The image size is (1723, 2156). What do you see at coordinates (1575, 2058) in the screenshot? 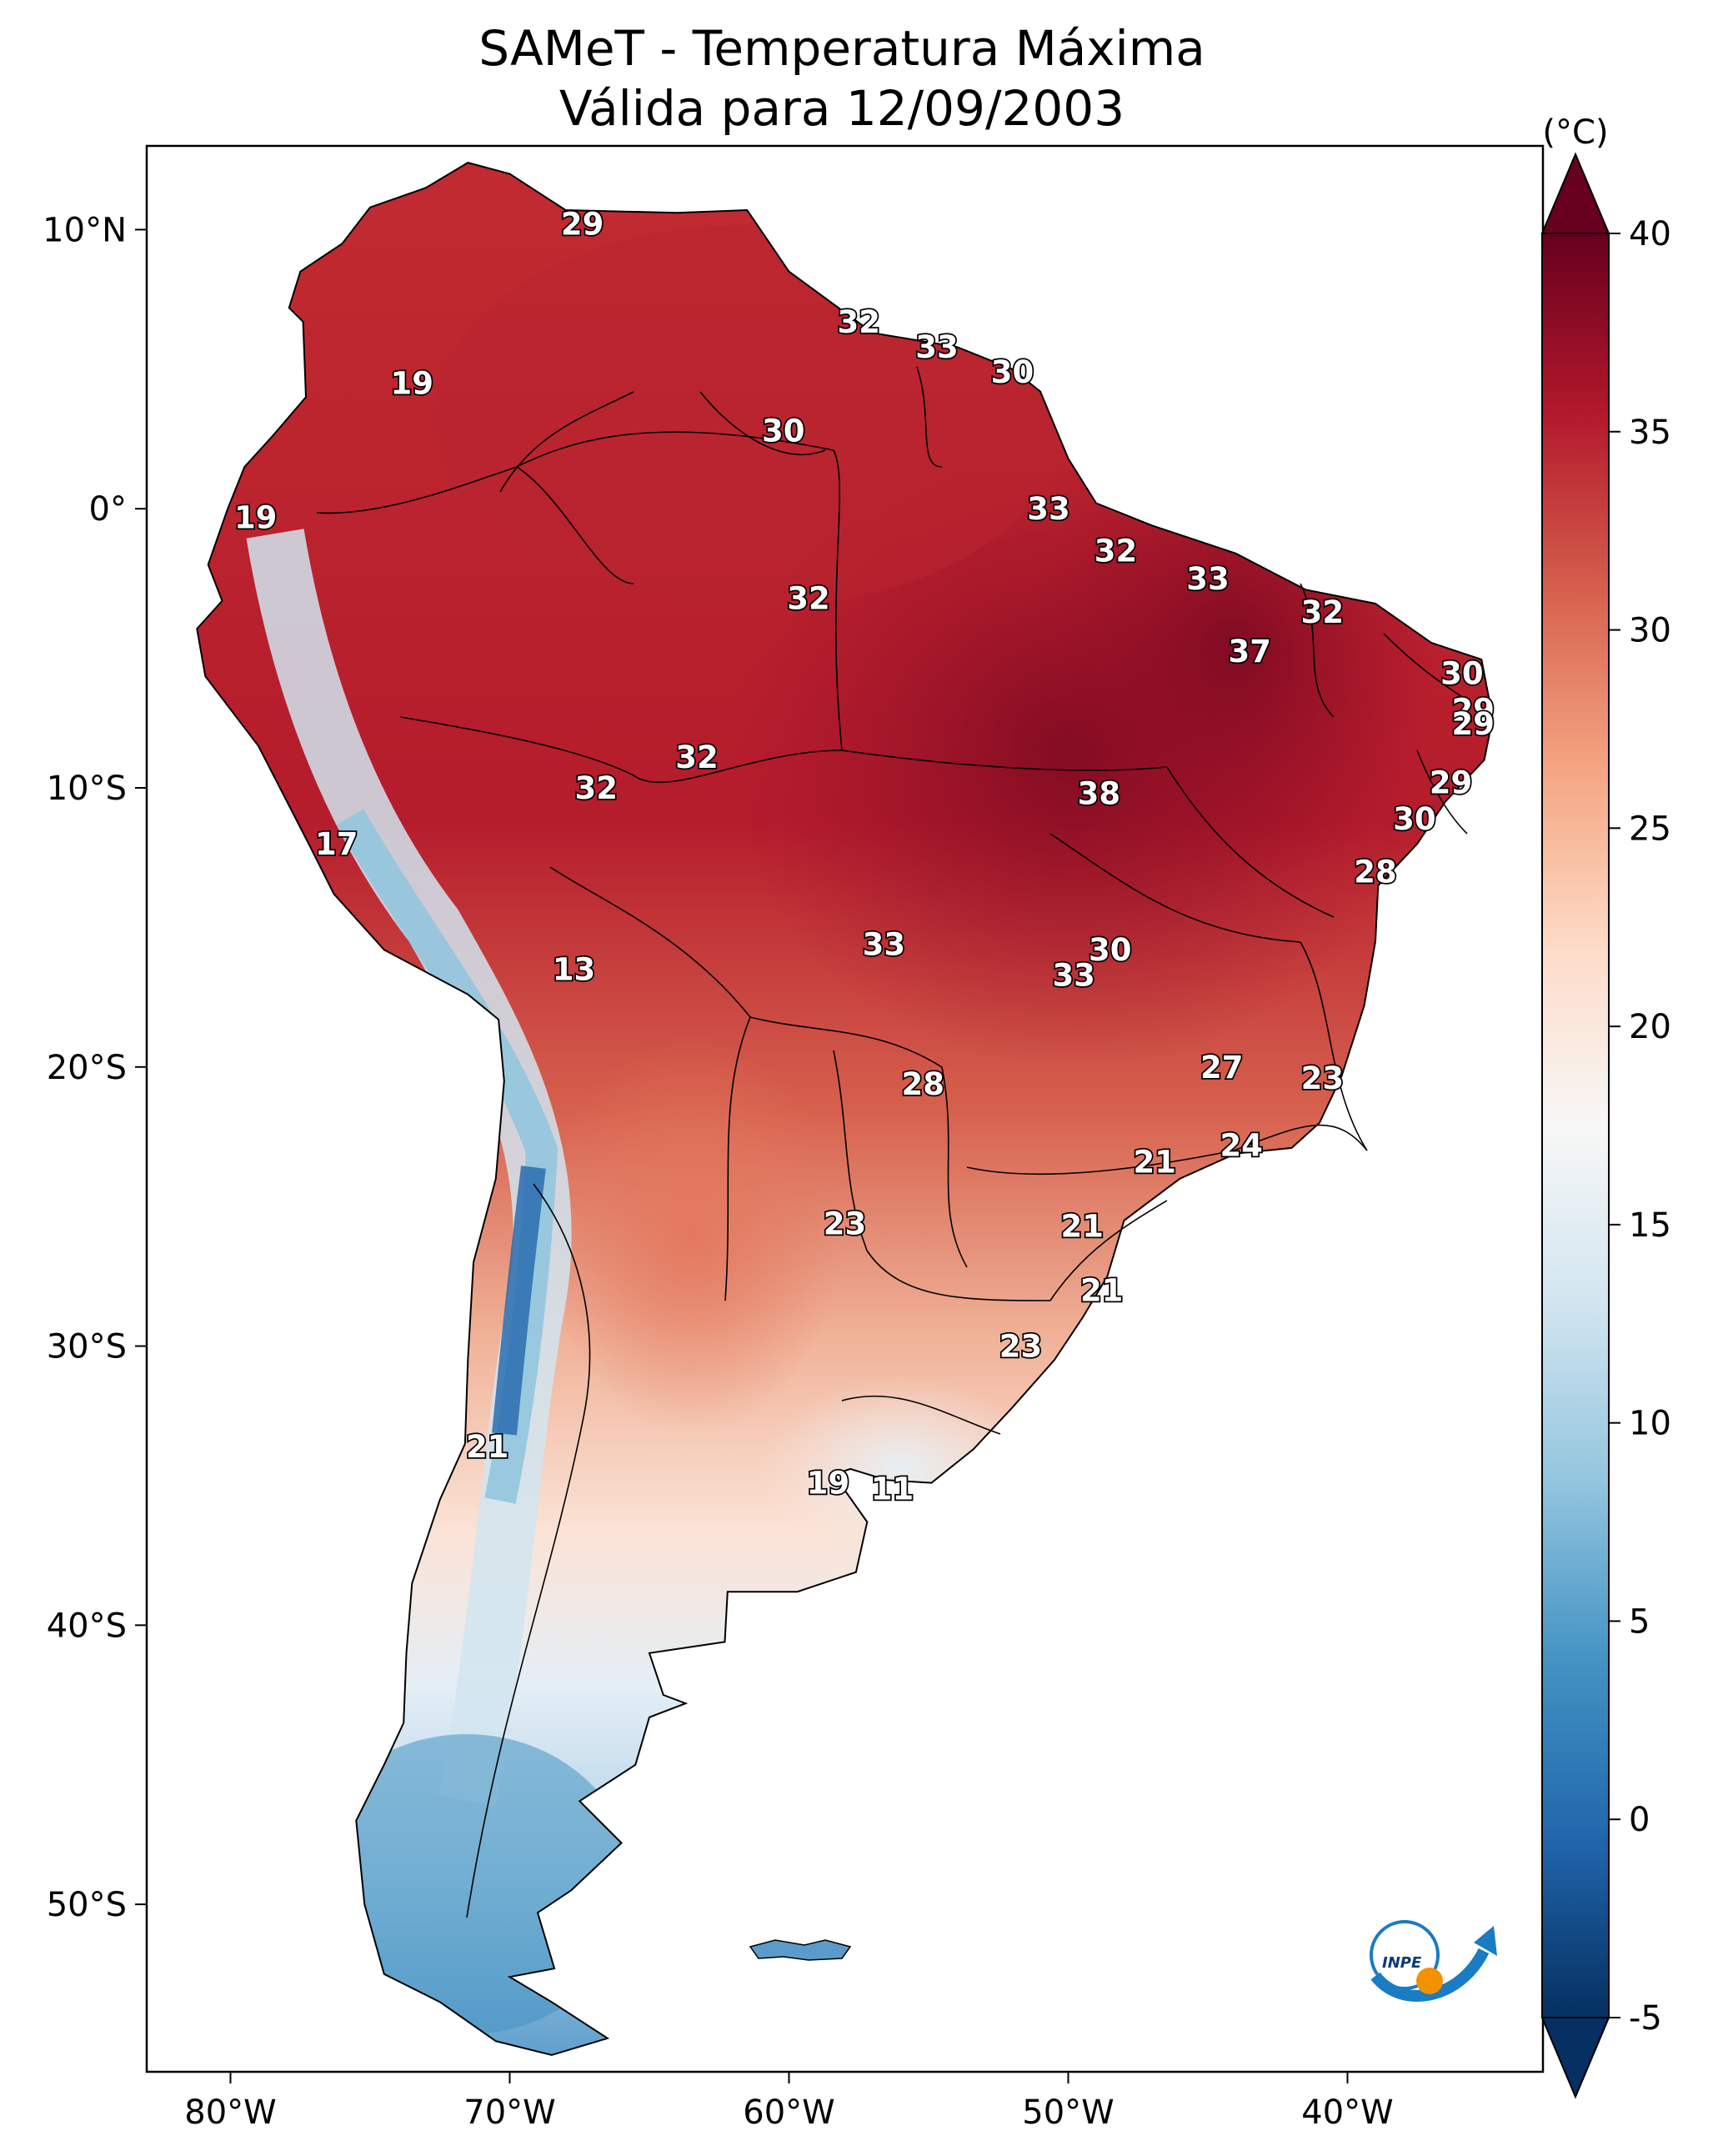
I see `colorbar-bottom-extension` at bounding box center [1575, 2058].